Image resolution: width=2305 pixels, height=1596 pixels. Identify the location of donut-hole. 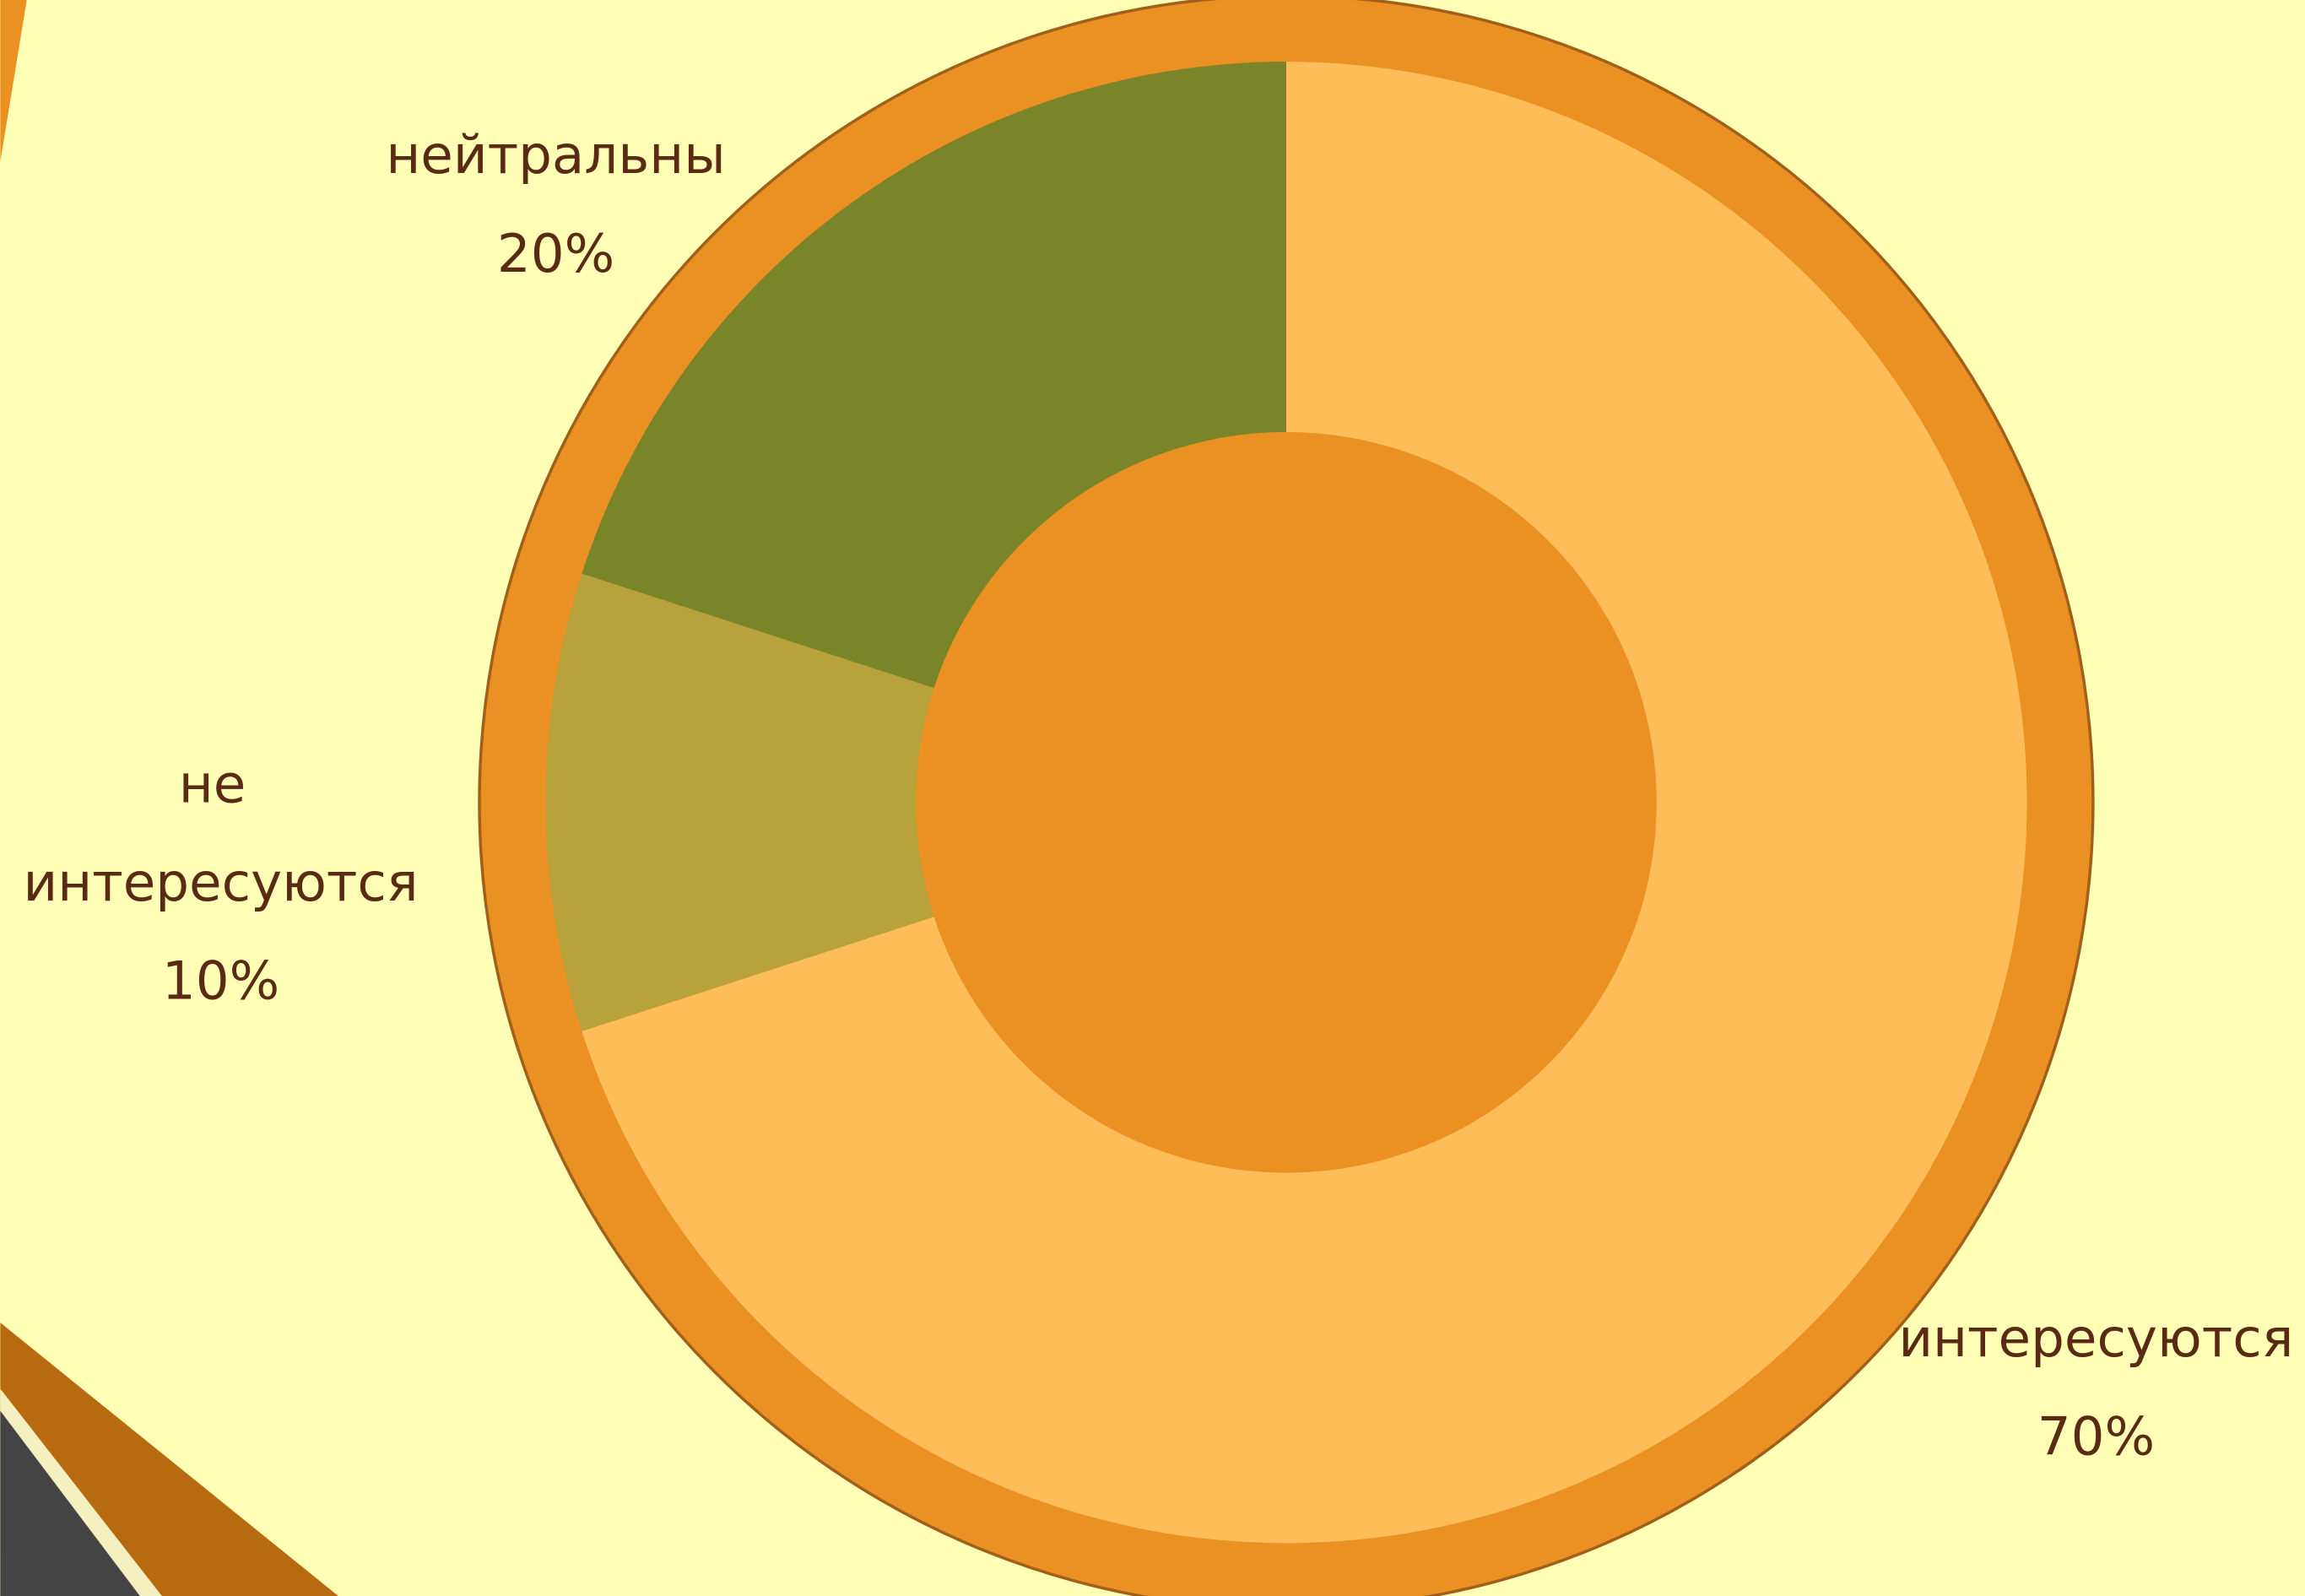
(1286, 802).